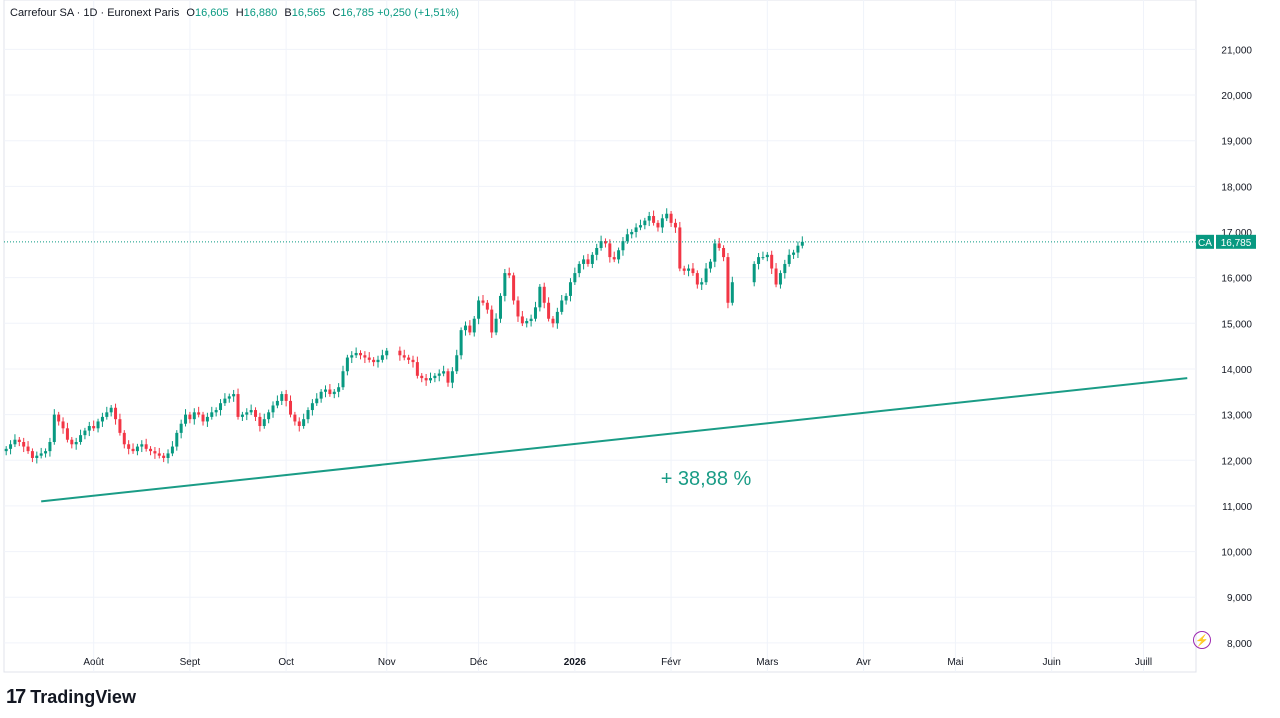 Image resolution: width=1280 pixels, height=718 pixels. I want to click on x-tick-label: Oct, so click(286, 662).